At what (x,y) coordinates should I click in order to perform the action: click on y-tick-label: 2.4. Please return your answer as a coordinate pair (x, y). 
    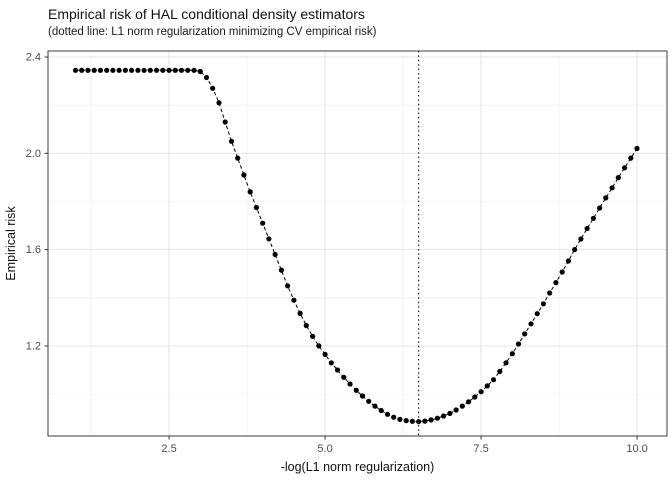
    Looking at the image, I should click on (33, 58).